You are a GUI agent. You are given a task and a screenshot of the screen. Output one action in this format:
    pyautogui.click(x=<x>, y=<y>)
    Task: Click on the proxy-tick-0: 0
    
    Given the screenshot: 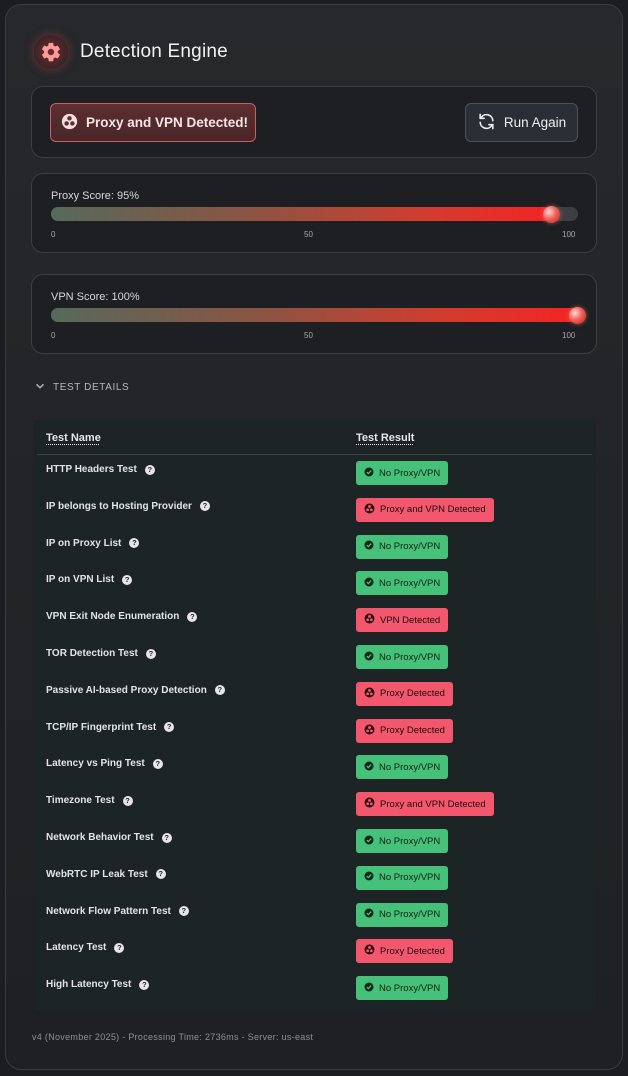 What is the action you would take?
    pyautogui.click(x=53, y=234)
    